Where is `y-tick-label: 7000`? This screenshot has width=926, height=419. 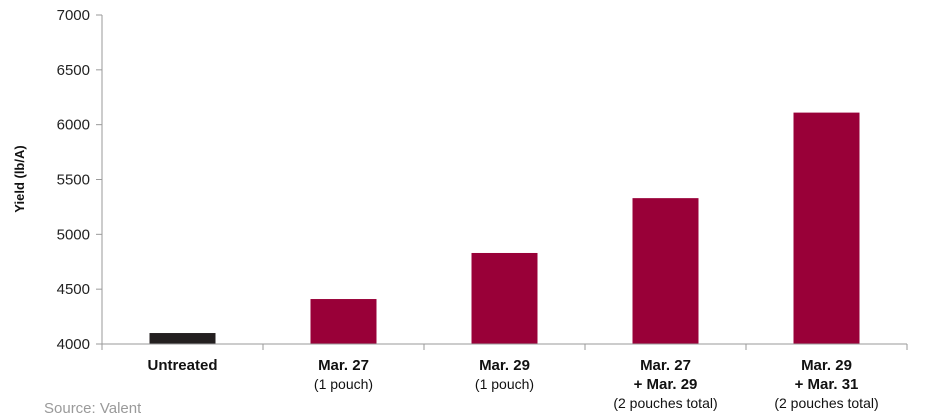 y-tick-label: 7000 is located at coordinates (73, 15).